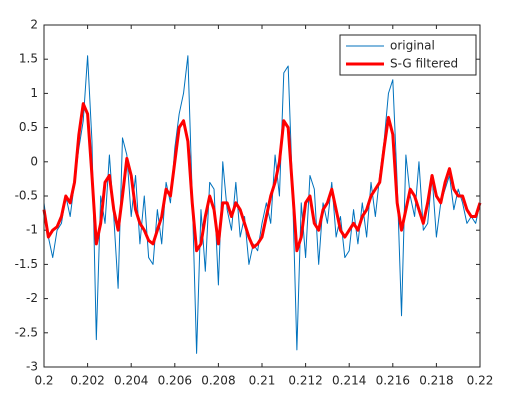  Describe the element at coordinates (26, 264) in the screenshot. I see `y-tick-label: -1.5` at that location.